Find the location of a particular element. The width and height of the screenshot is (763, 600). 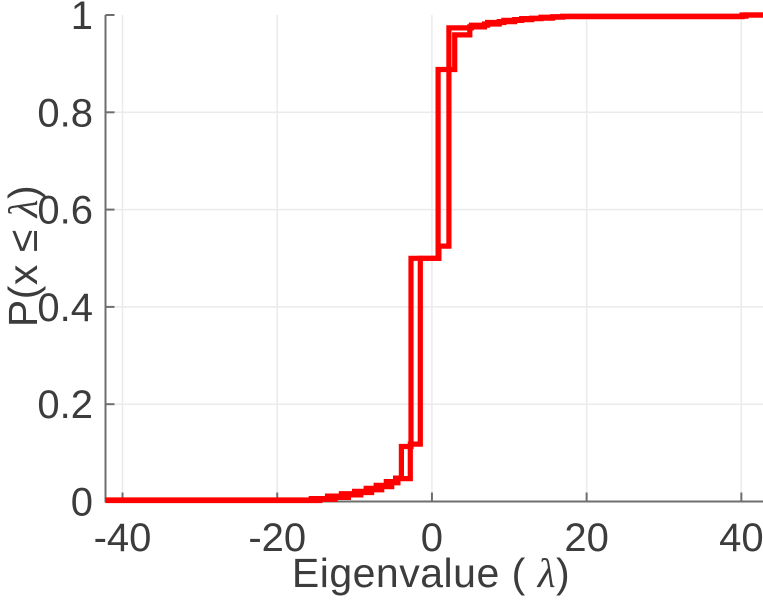

y-axis-label-close: ) is located at coordinates (23, 192).